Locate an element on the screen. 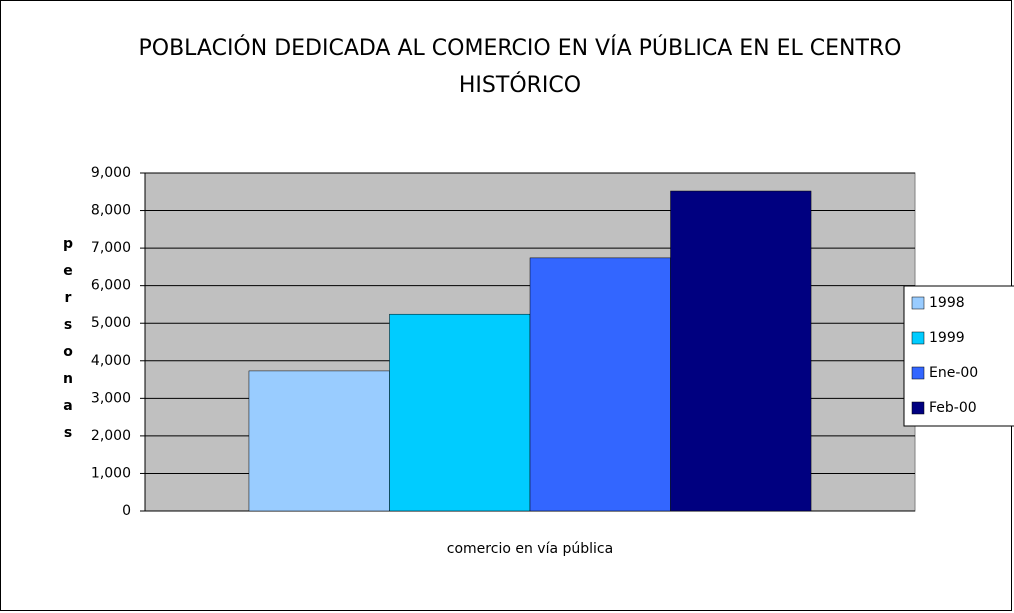 This screenshot has width=1014, height=613. legend-label: Feb-00 is located at coordinates (953, 408).